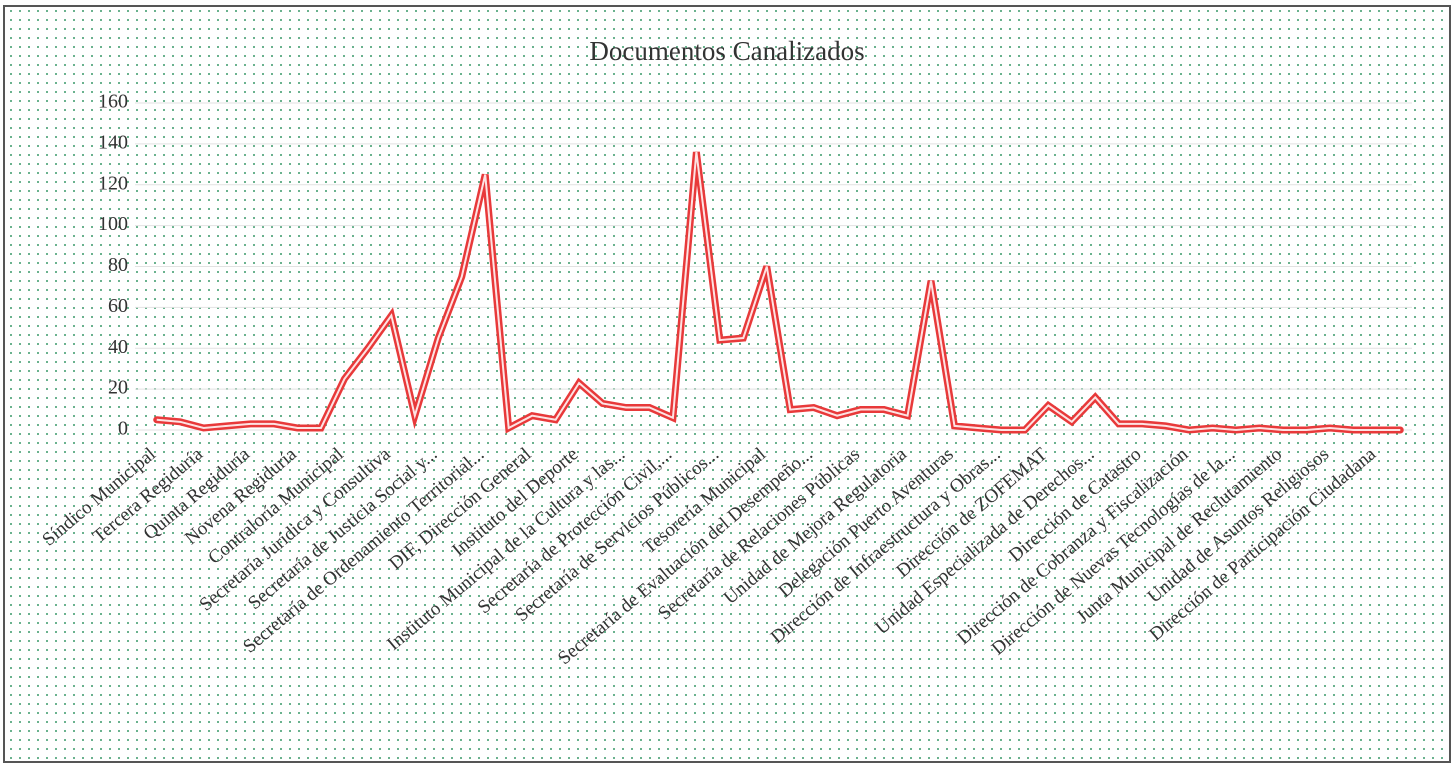 This screenshot has height=766, width=1455. I want to click on y-tick-label: 0, so click(123, 429).